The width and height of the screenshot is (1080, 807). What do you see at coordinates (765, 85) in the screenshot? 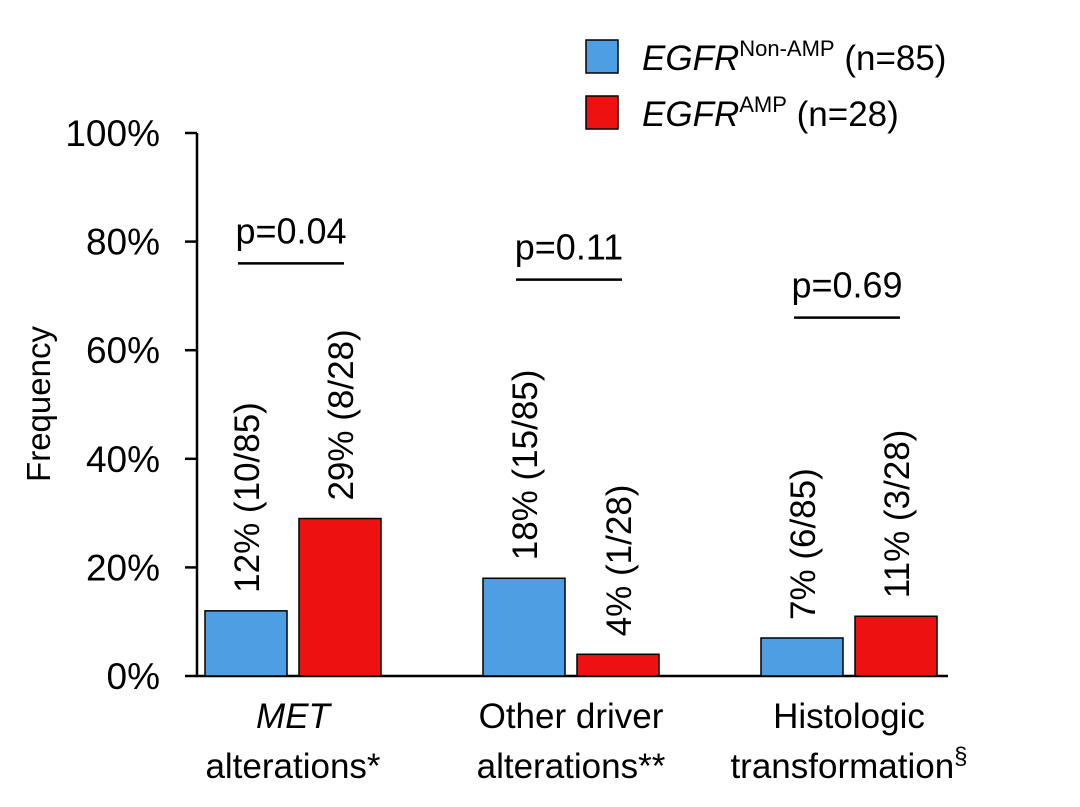
I see `legend: EGFRNon-AMP (n=85) EGFRAMP (n=28)` at bounding box center [765, 85].